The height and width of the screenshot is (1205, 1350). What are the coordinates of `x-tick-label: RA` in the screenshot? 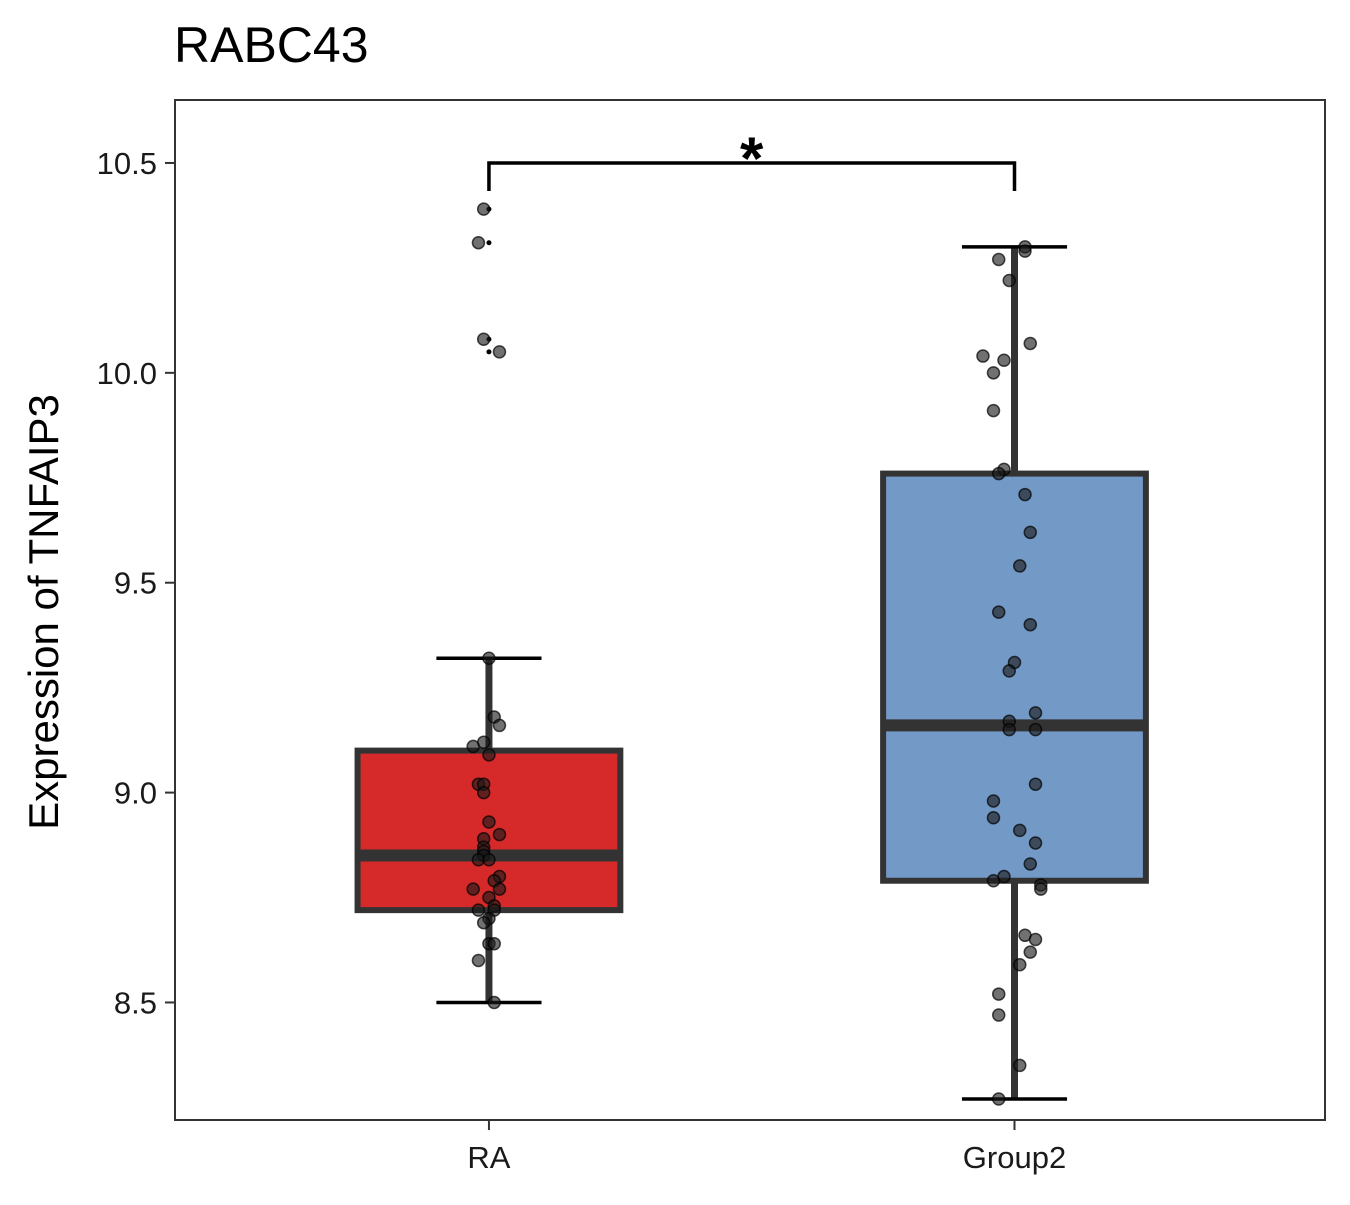 It's located at (488, 1157).